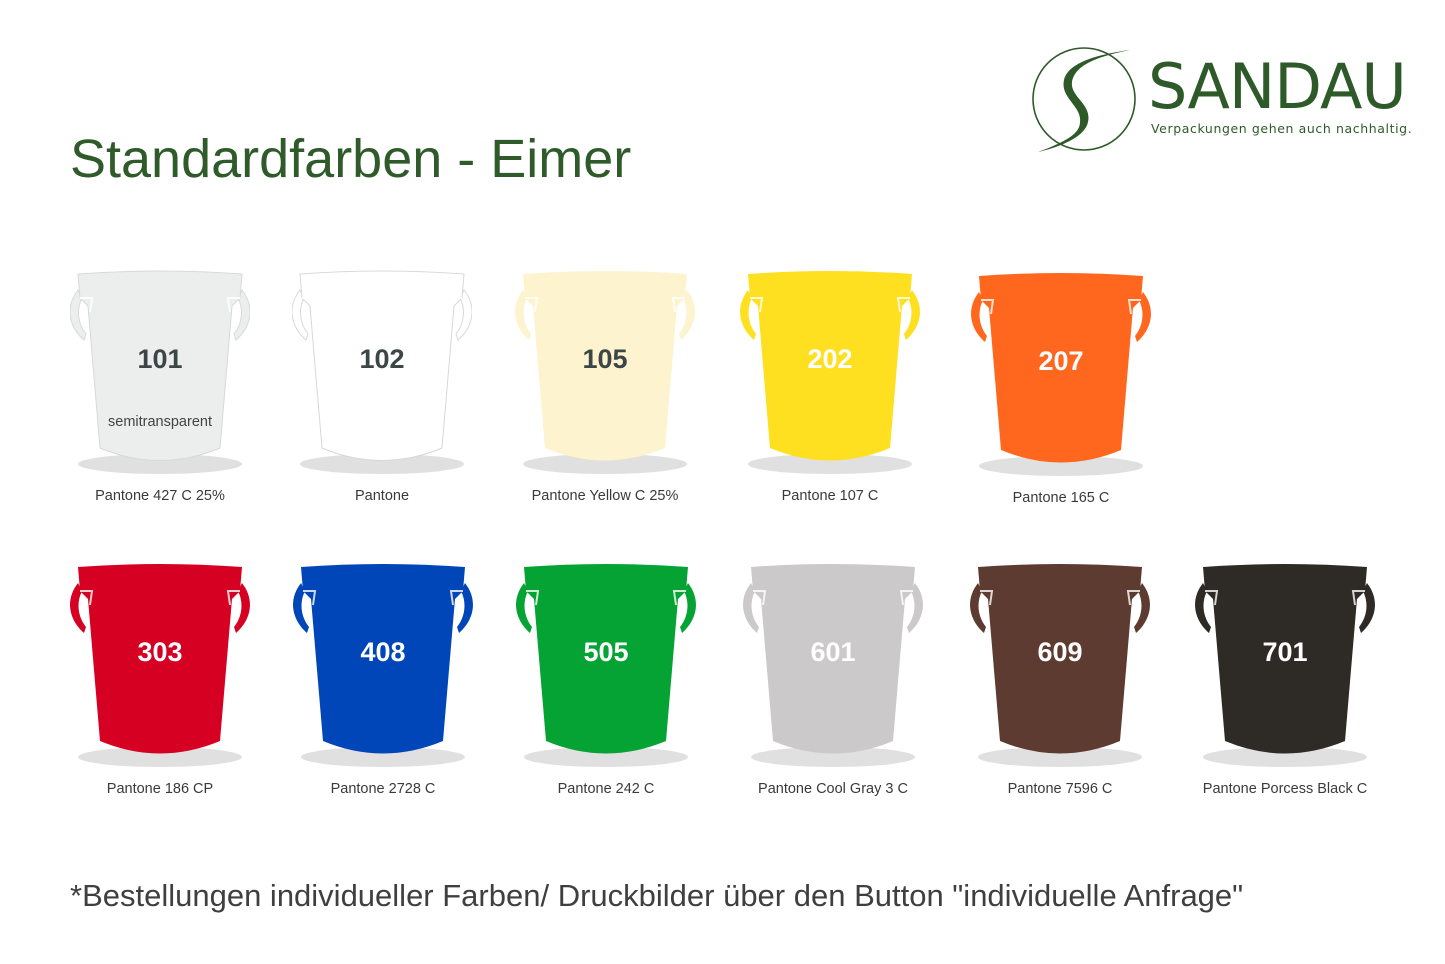  Describe the element at coordinates (606, 652) in the screenshot. I see `color-code: 505` at that location.